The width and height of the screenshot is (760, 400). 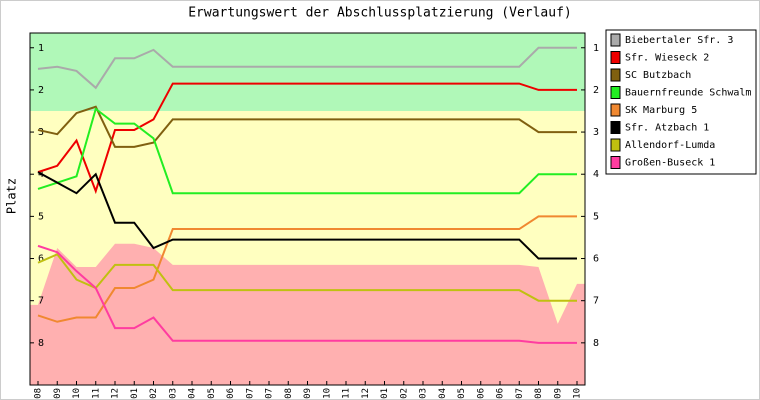 What do you see at coordinates (667, 58) in the screenshot?
I see `legend-label: Sfr. Wieseck 2` at bounding box center [667, 58].